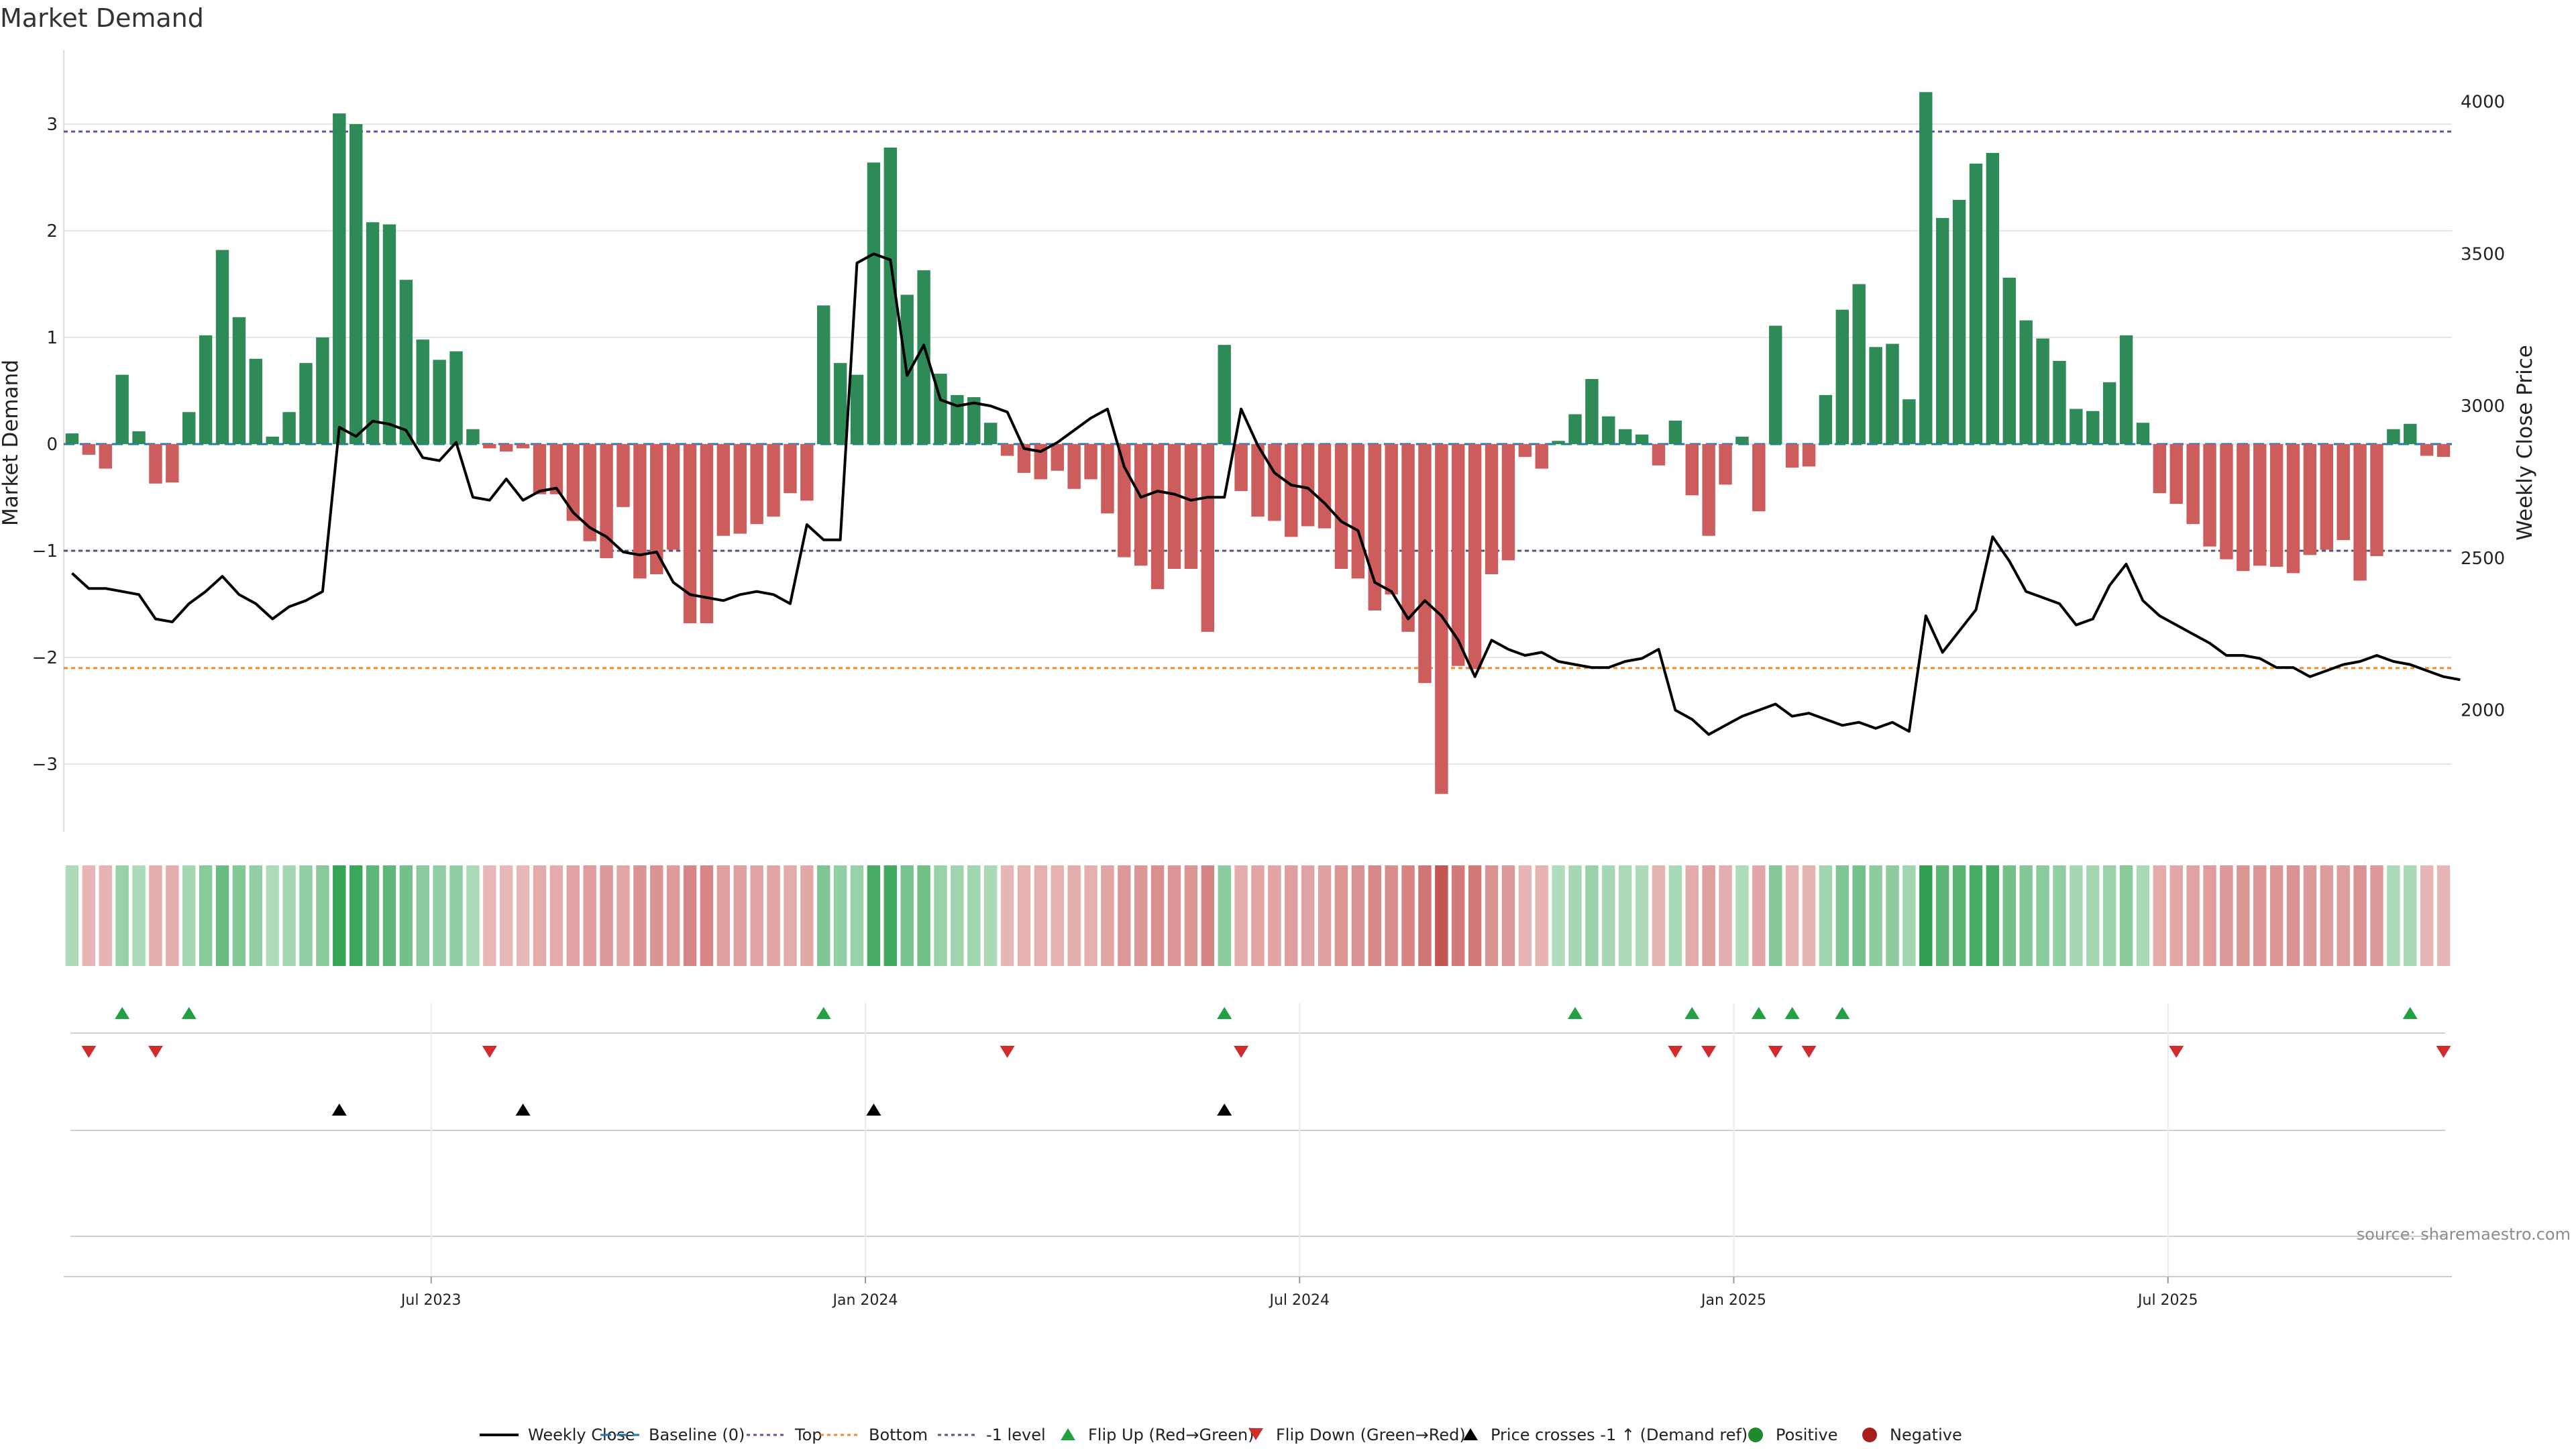 This screenshot has width=2576, height=1449. I want to click on y2-tick-label: 2000, so click(2483, 711).